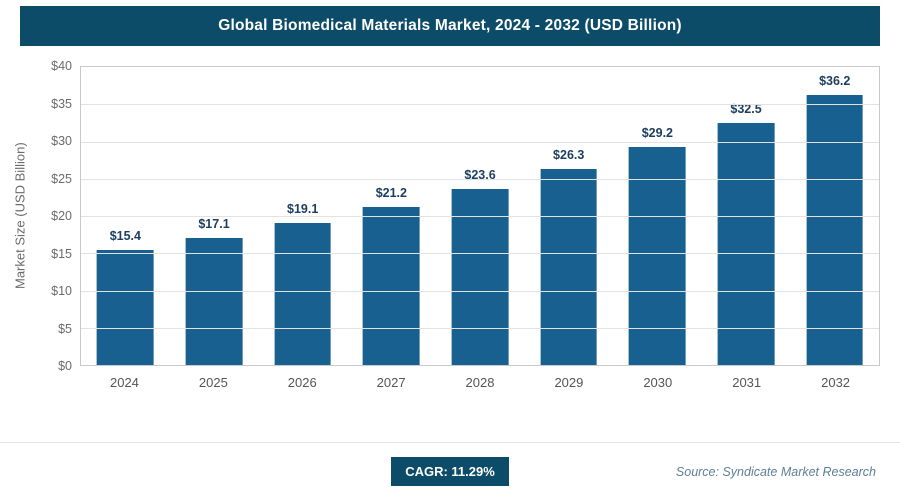 The width and height of the screenshot is (900, 500). Describe the element at coordinates (61, 178) in the screenshot. I see `y-tick-label: $25` at that location.